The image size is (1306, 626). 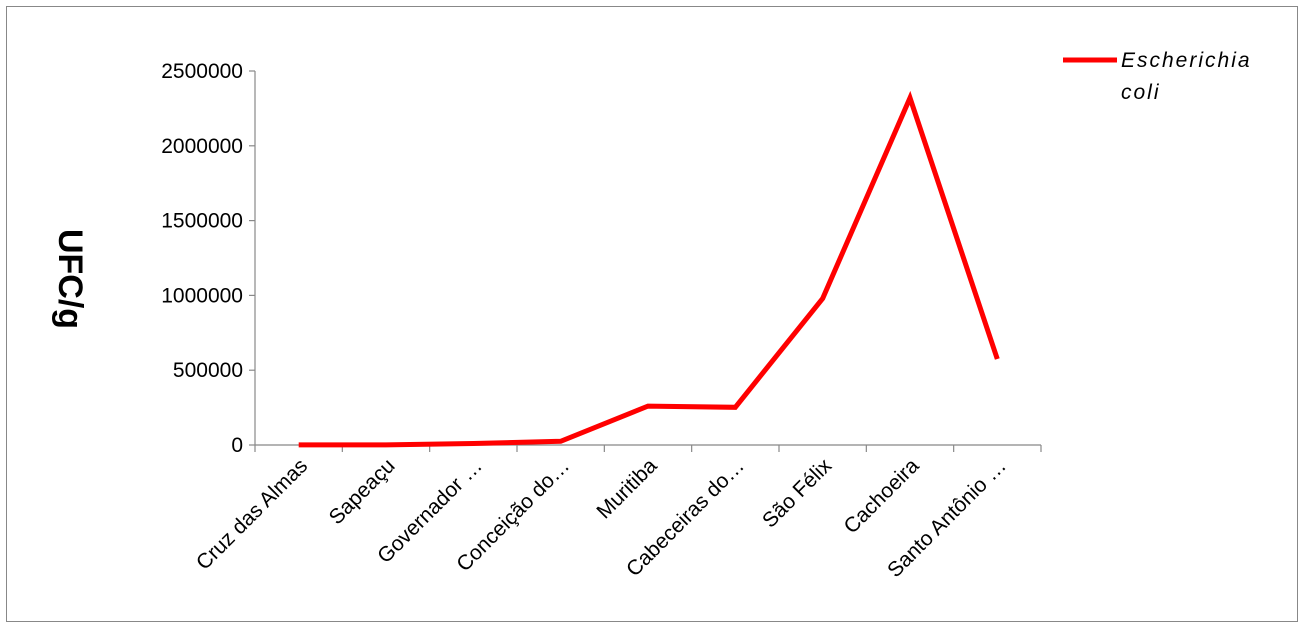 I want to click on legend-label-line-1: Escherichia, so click(x=1186, y=60).